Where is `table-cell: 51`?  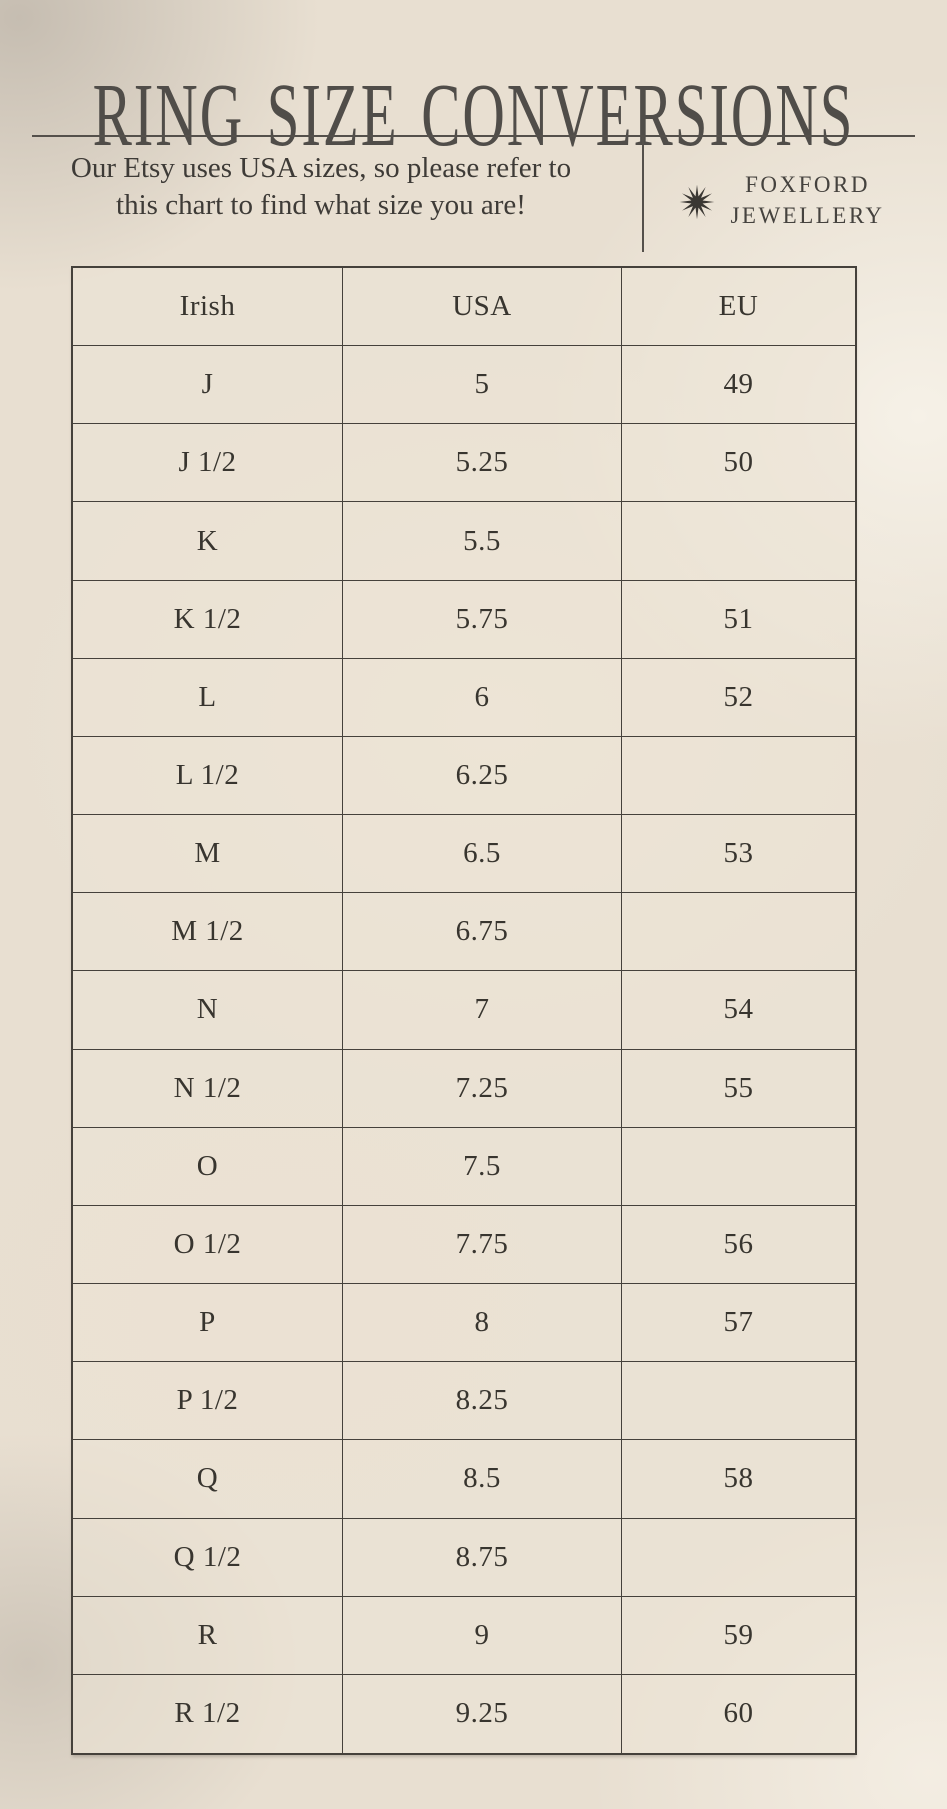 table-cell: 51 is located at coordinates (738, 620).